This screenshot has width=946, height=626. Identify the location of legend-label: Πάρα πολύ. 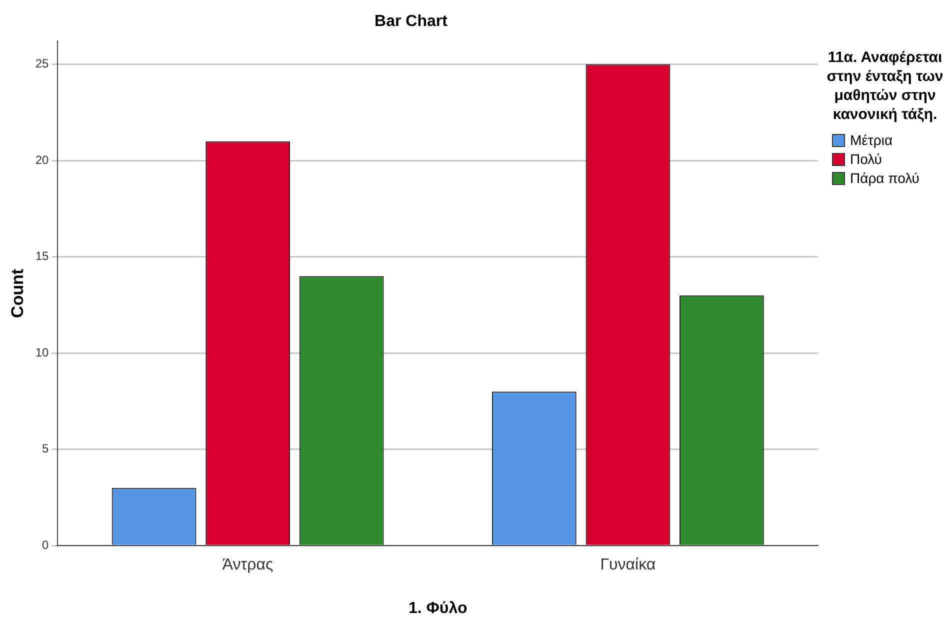
(885, 178).